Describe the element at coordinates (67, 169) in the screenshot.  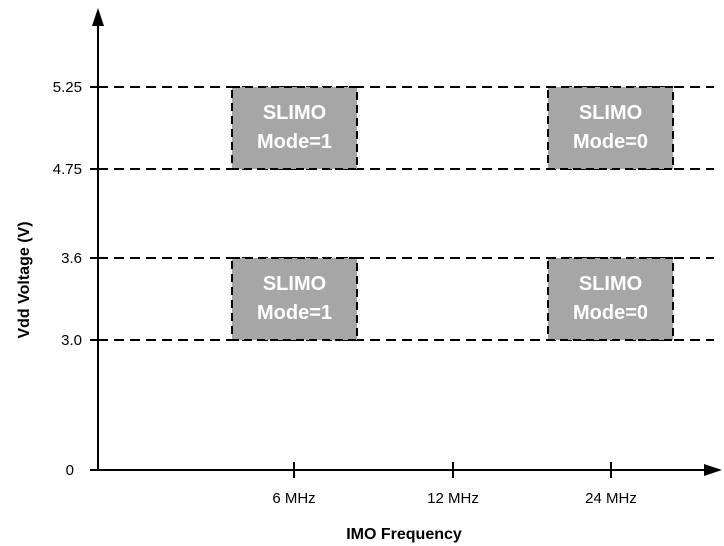
I see `y-tick-label-4v75: 4.75` at that location.